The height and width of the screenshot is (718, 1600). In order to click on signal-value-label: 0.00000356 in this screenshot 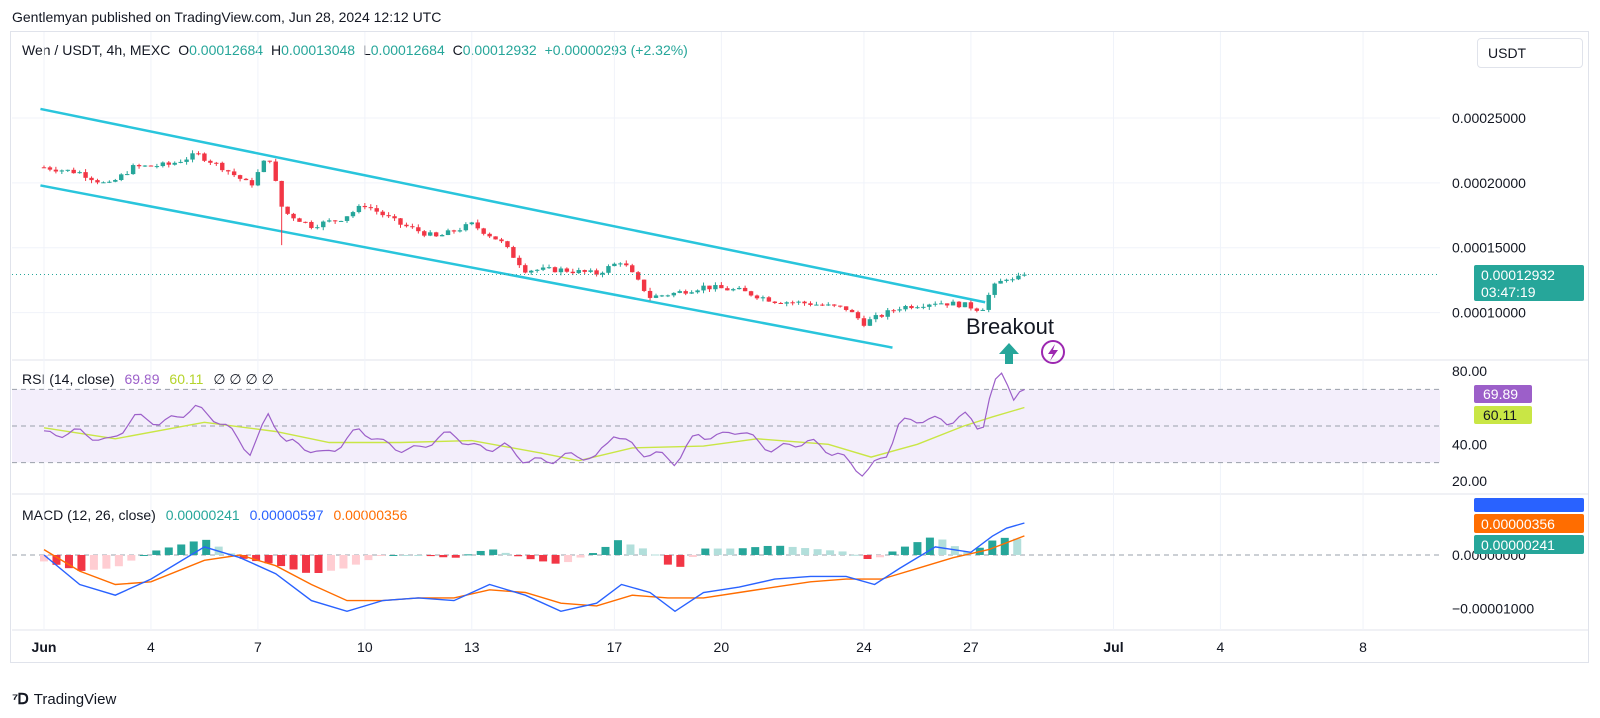, I will do `click(1529, 523)`.